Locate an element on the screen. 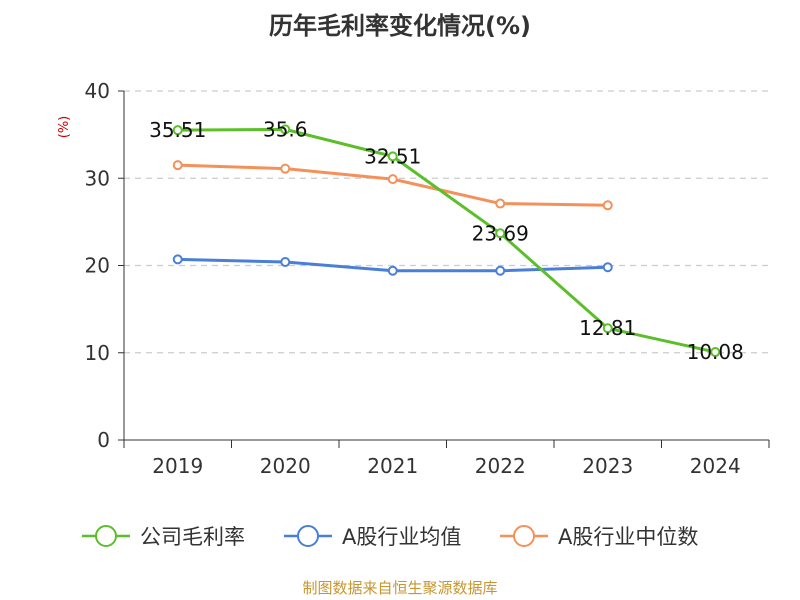 This screenshot has width=800, height=600. data-label: 12.81 is located at coordinates (607, 328).